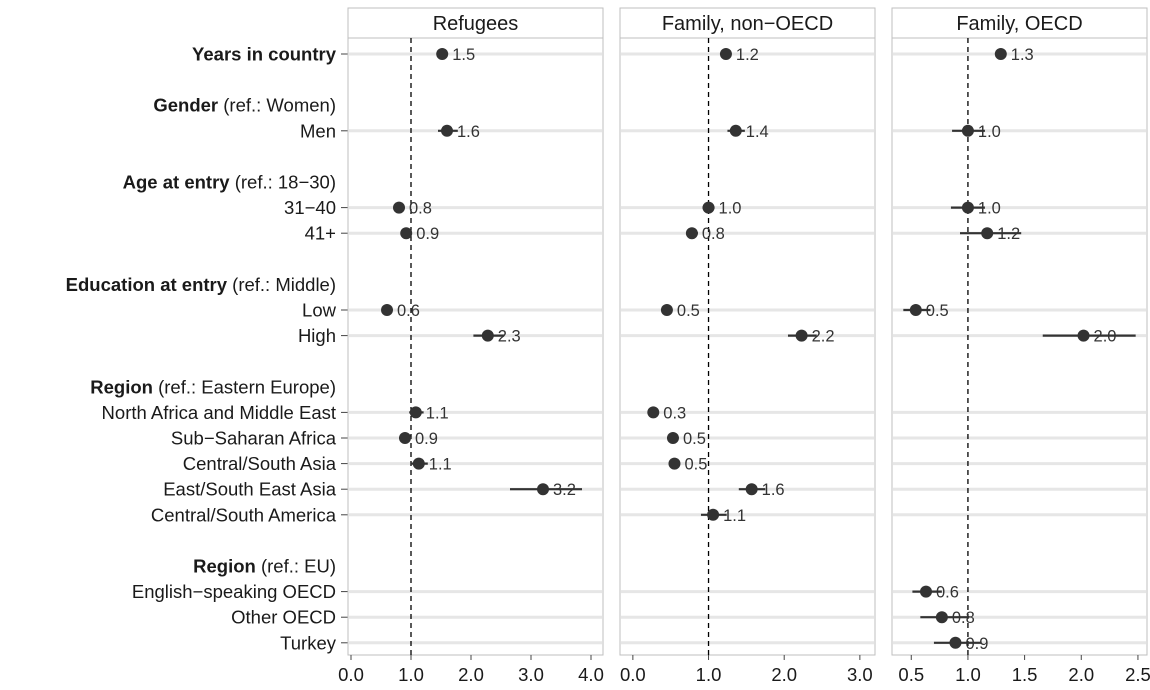  I want to click on panel-title: Family, OECD, so click(1019, 24).